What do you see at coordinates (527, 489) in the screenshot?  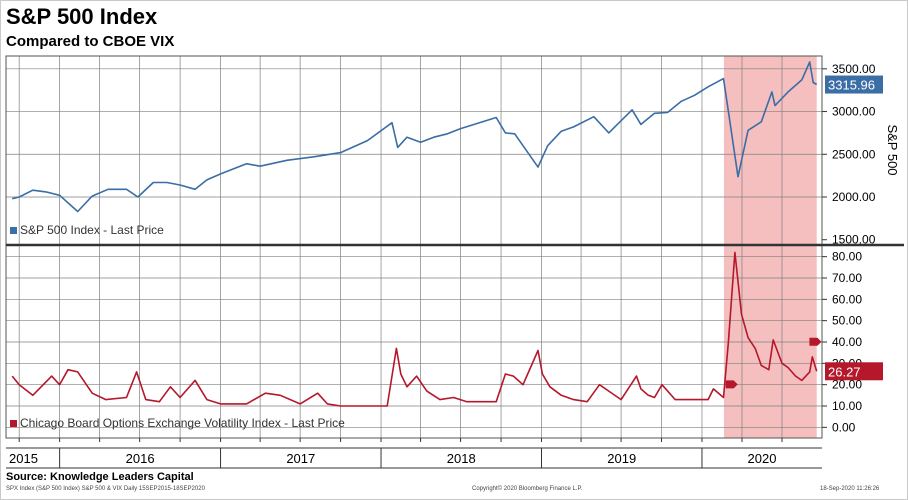 I see `footer-copyright: Copyright© 2020 Bloomberg Finance L.P.` at bounding box center [527, 489].